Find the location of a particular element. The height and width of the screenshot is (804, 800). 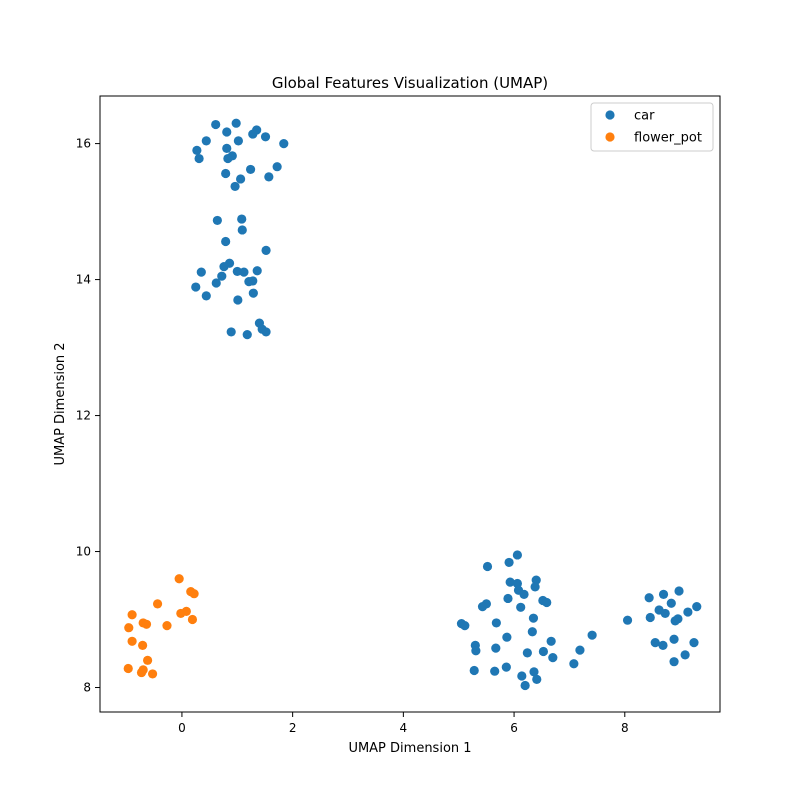

legend-label-car: car is located at coordinates (644, 116).